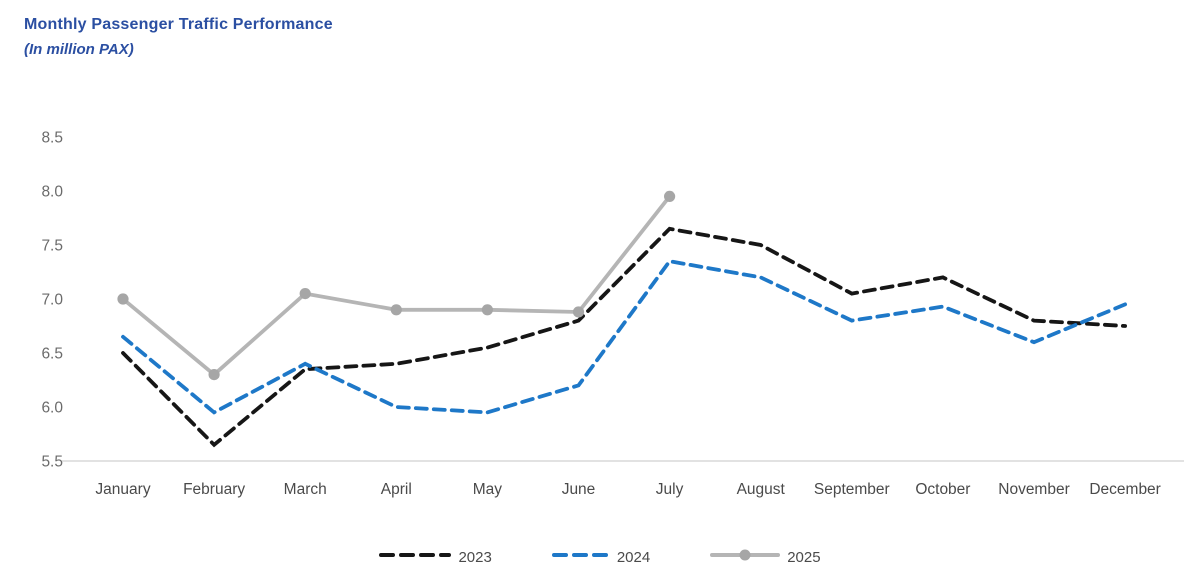 Image resolution: width=1200 pixels, height=586 pixels. Describe the element at coordinates (305, 489) in the screenshot. I see `x-tick-label: March` at that location.